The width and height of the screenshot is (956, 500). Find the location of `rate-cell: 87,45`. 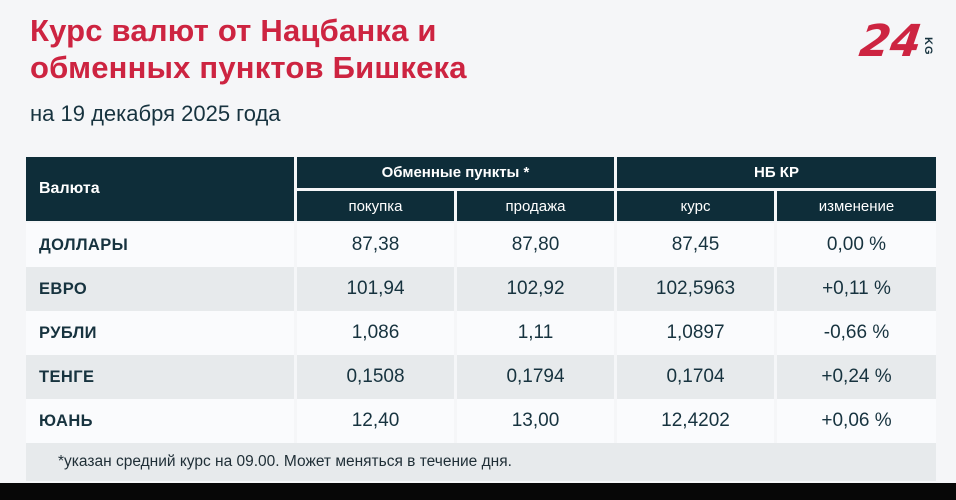

rate-cell: 87,45 is located at coordinates (695, 245).